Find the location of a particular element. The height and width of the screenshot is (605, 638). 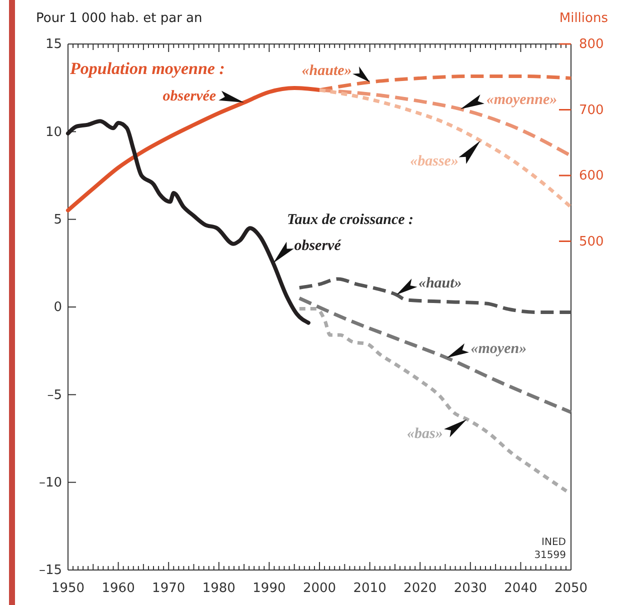

y-tick-label: –15 is located at coordinates (50, 570).